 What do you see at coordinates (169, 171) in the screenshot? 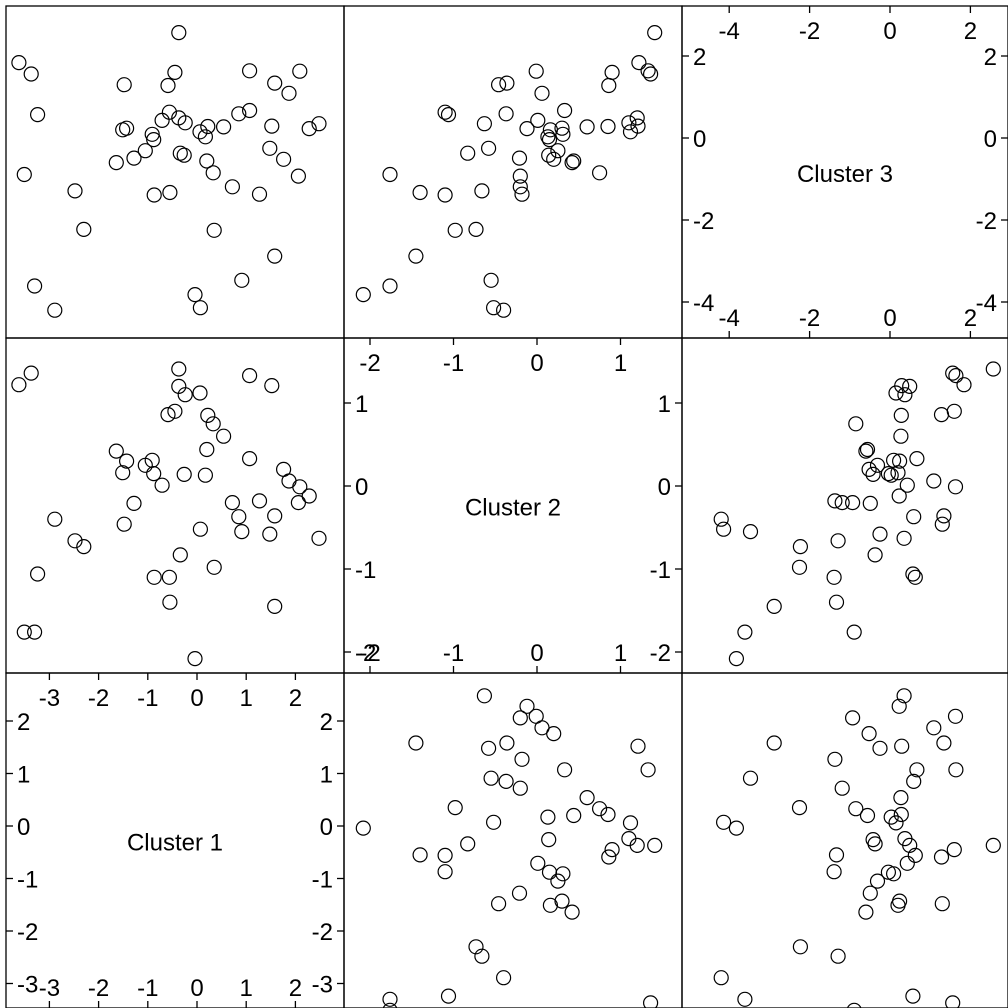
I see `scatter-panel-r0-c0` at bounding box center [169, 171].